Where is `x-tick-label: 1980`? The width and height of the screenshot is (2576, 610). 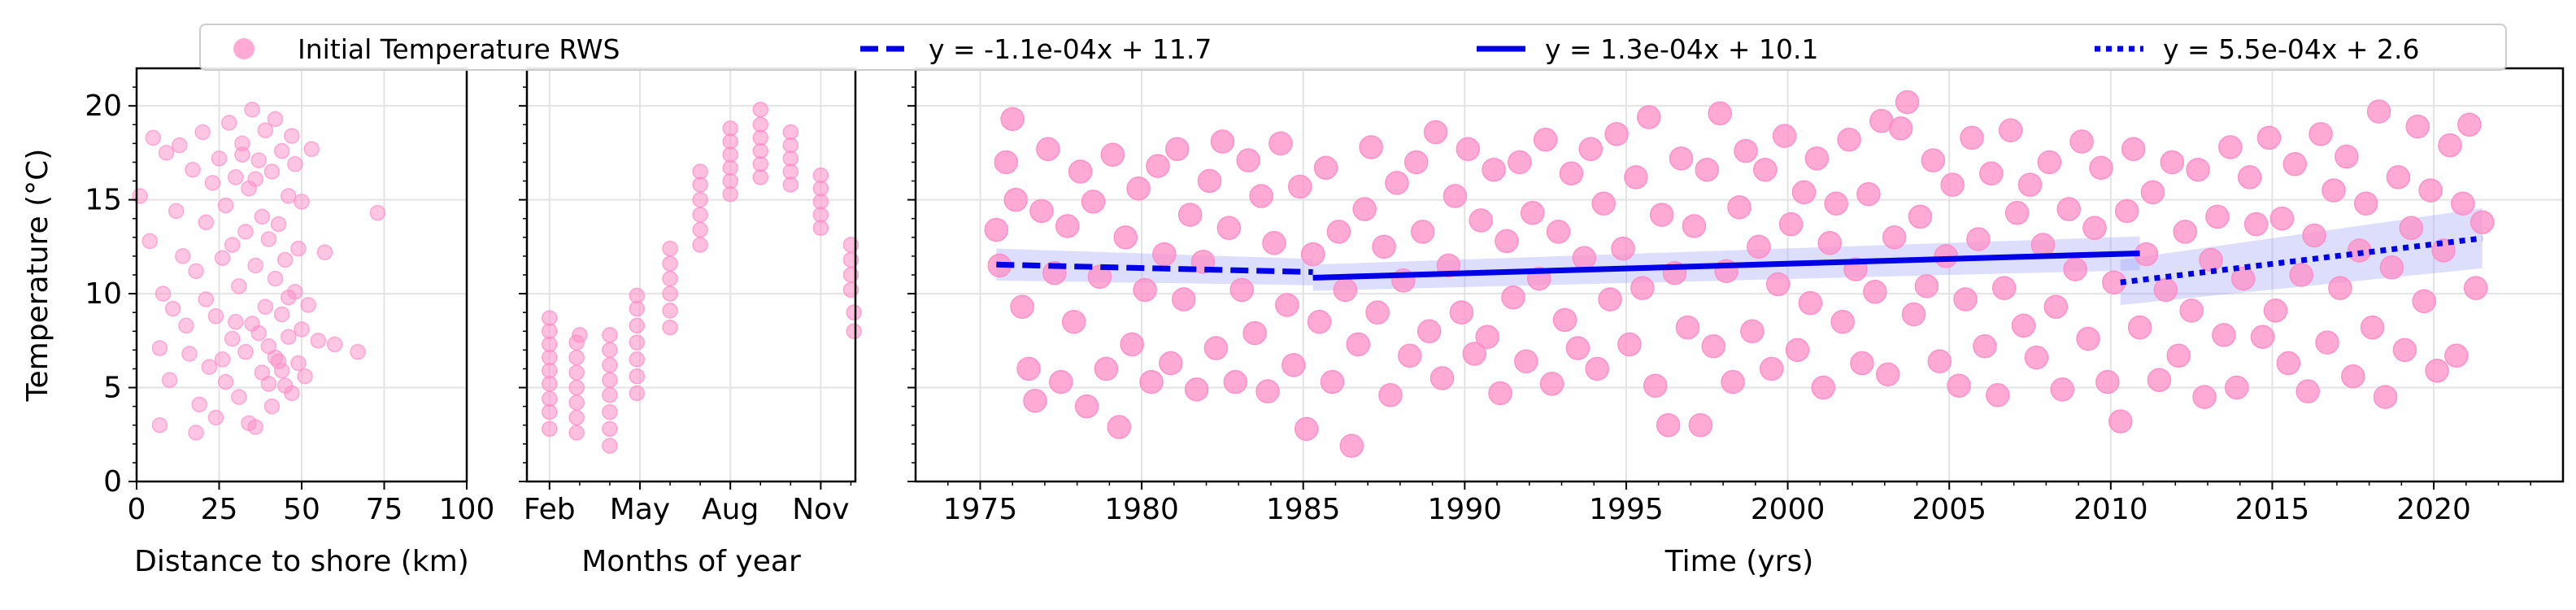
x-tick-label: 1980 is located at coordinates (1142, 509).